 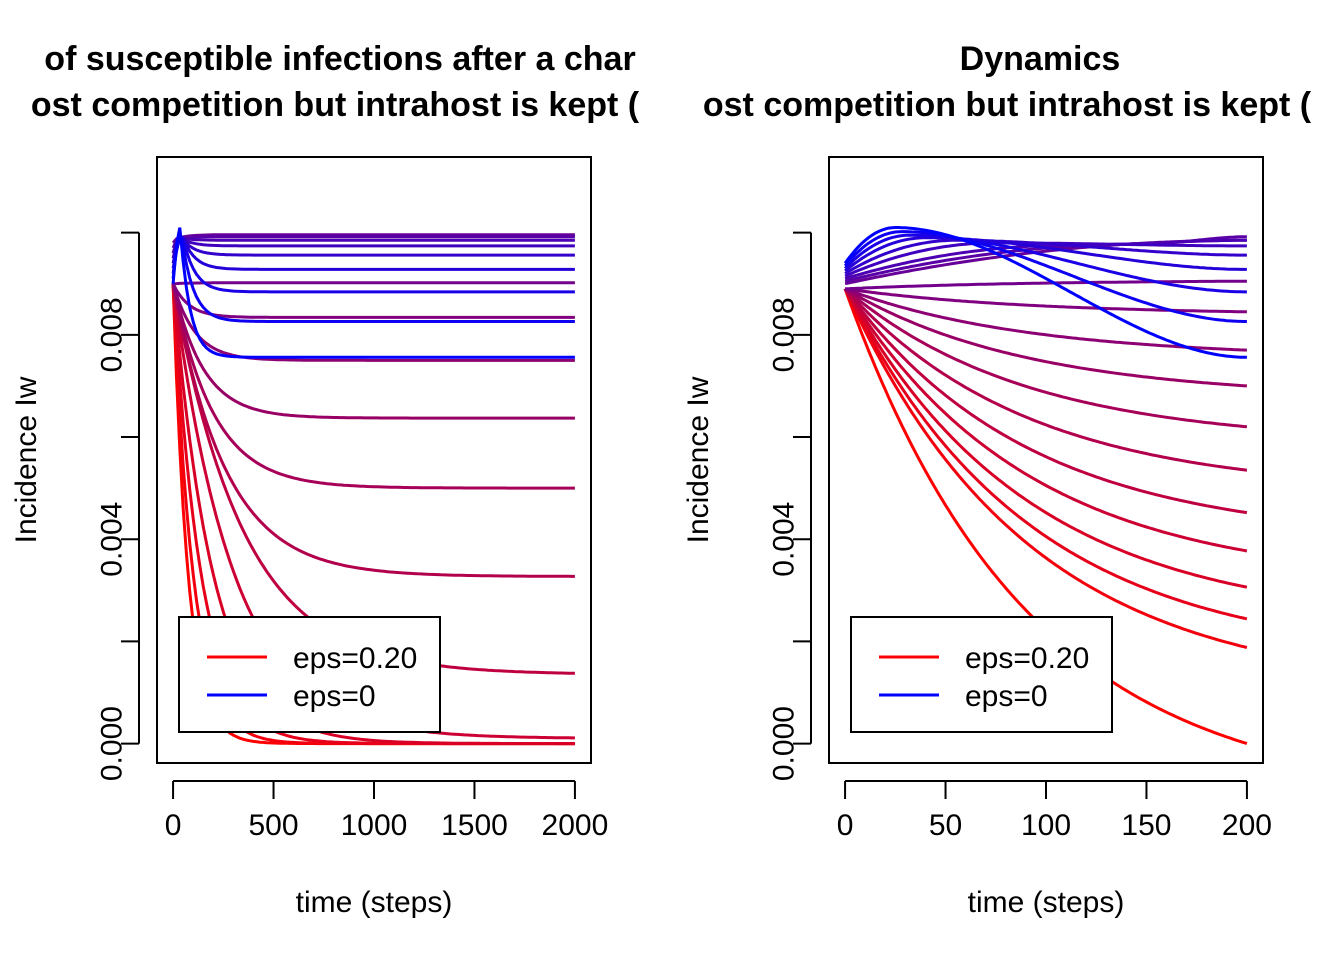 I want to click on y-axis-label-right: Incidence Iw, so click(x=698, y=459).